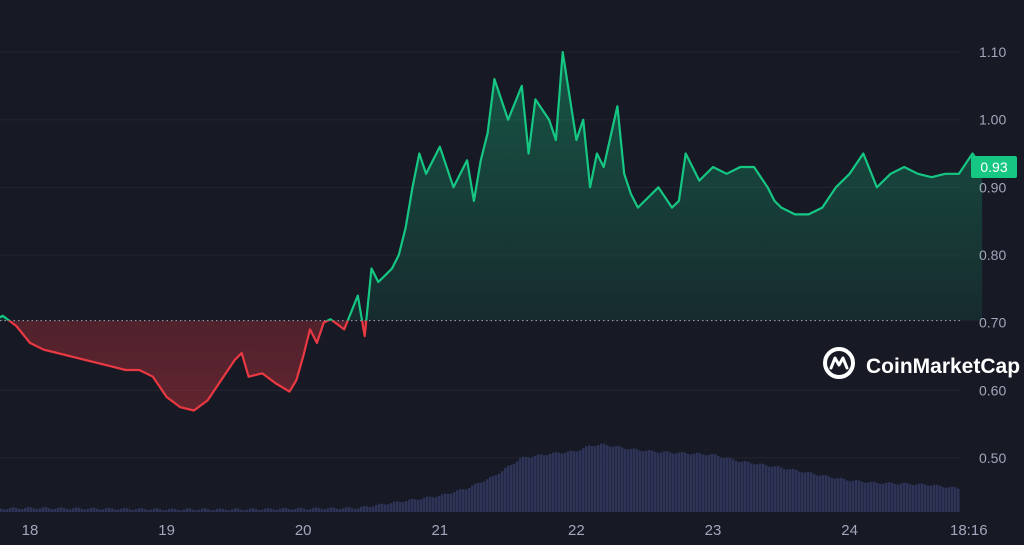 The image size is (1024, 545). I want to click on x-tick-label: 18:16, so click(969, 530).